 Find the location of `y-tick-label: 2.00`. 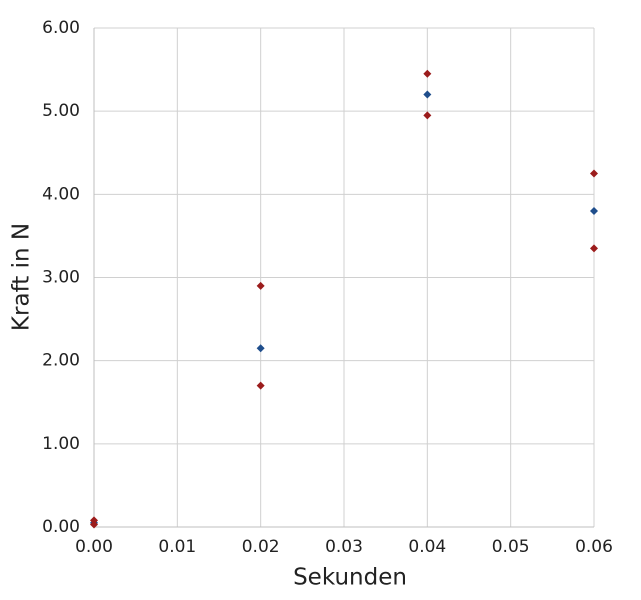

y-tick-label: 2.00 is located at coordinates (61, 361).